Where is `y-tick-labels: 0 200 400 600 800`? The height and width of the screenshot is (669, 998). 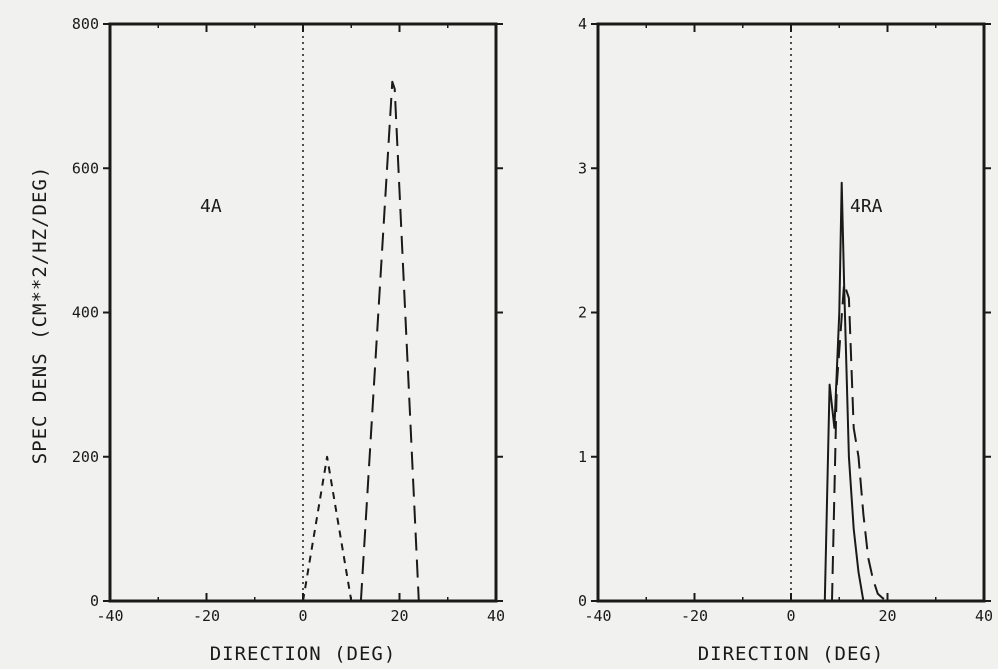 y-tick-labels: 0 200 400 600 800 is located at coordinates (85, 312).